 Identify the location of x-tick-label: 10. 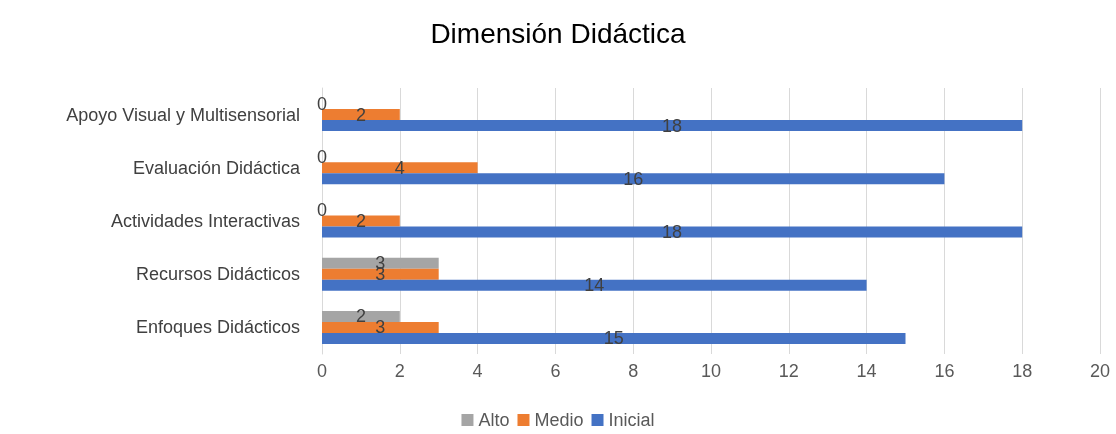
(711, 371).